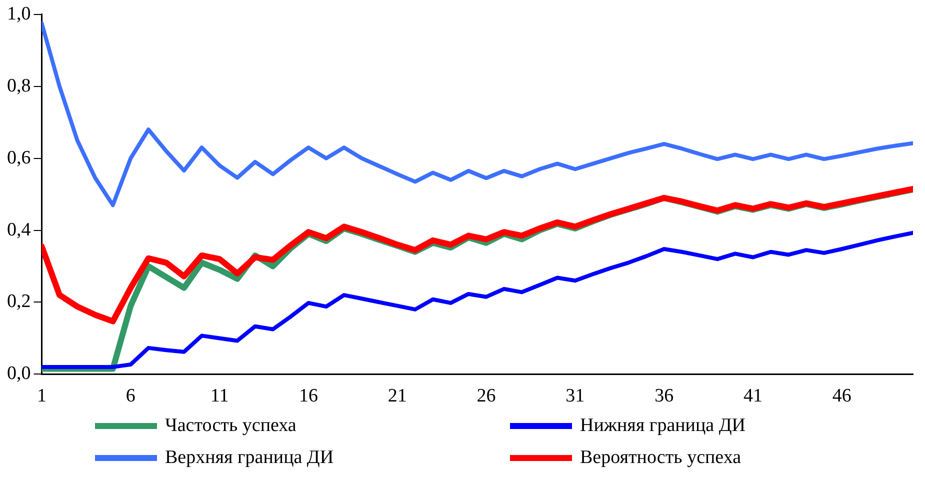  Describe the element at coordinates (752, 396) in the screenshot. I see `x-tick-label: 41` at that location.